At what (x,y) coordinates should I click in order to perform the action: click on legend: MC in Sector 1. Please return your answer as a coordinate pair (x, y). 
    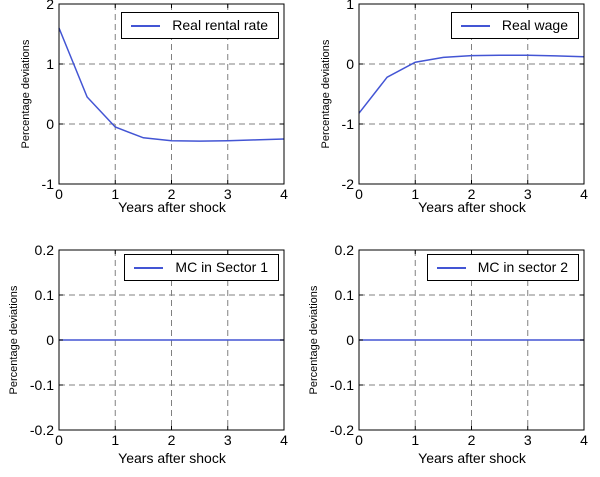
    Looking at the image, I should click on (201, 267).